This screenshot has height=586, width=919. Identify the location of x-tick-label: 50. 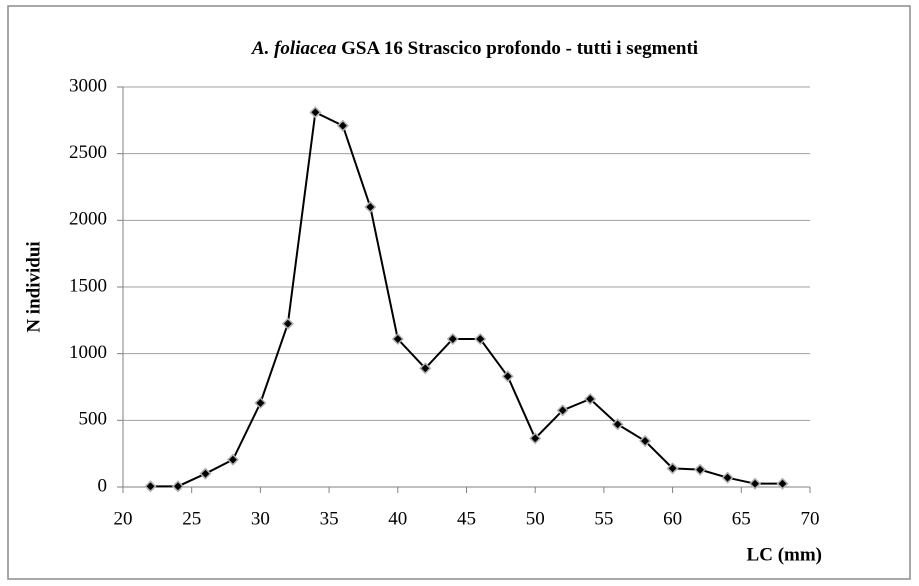
(535, 518).